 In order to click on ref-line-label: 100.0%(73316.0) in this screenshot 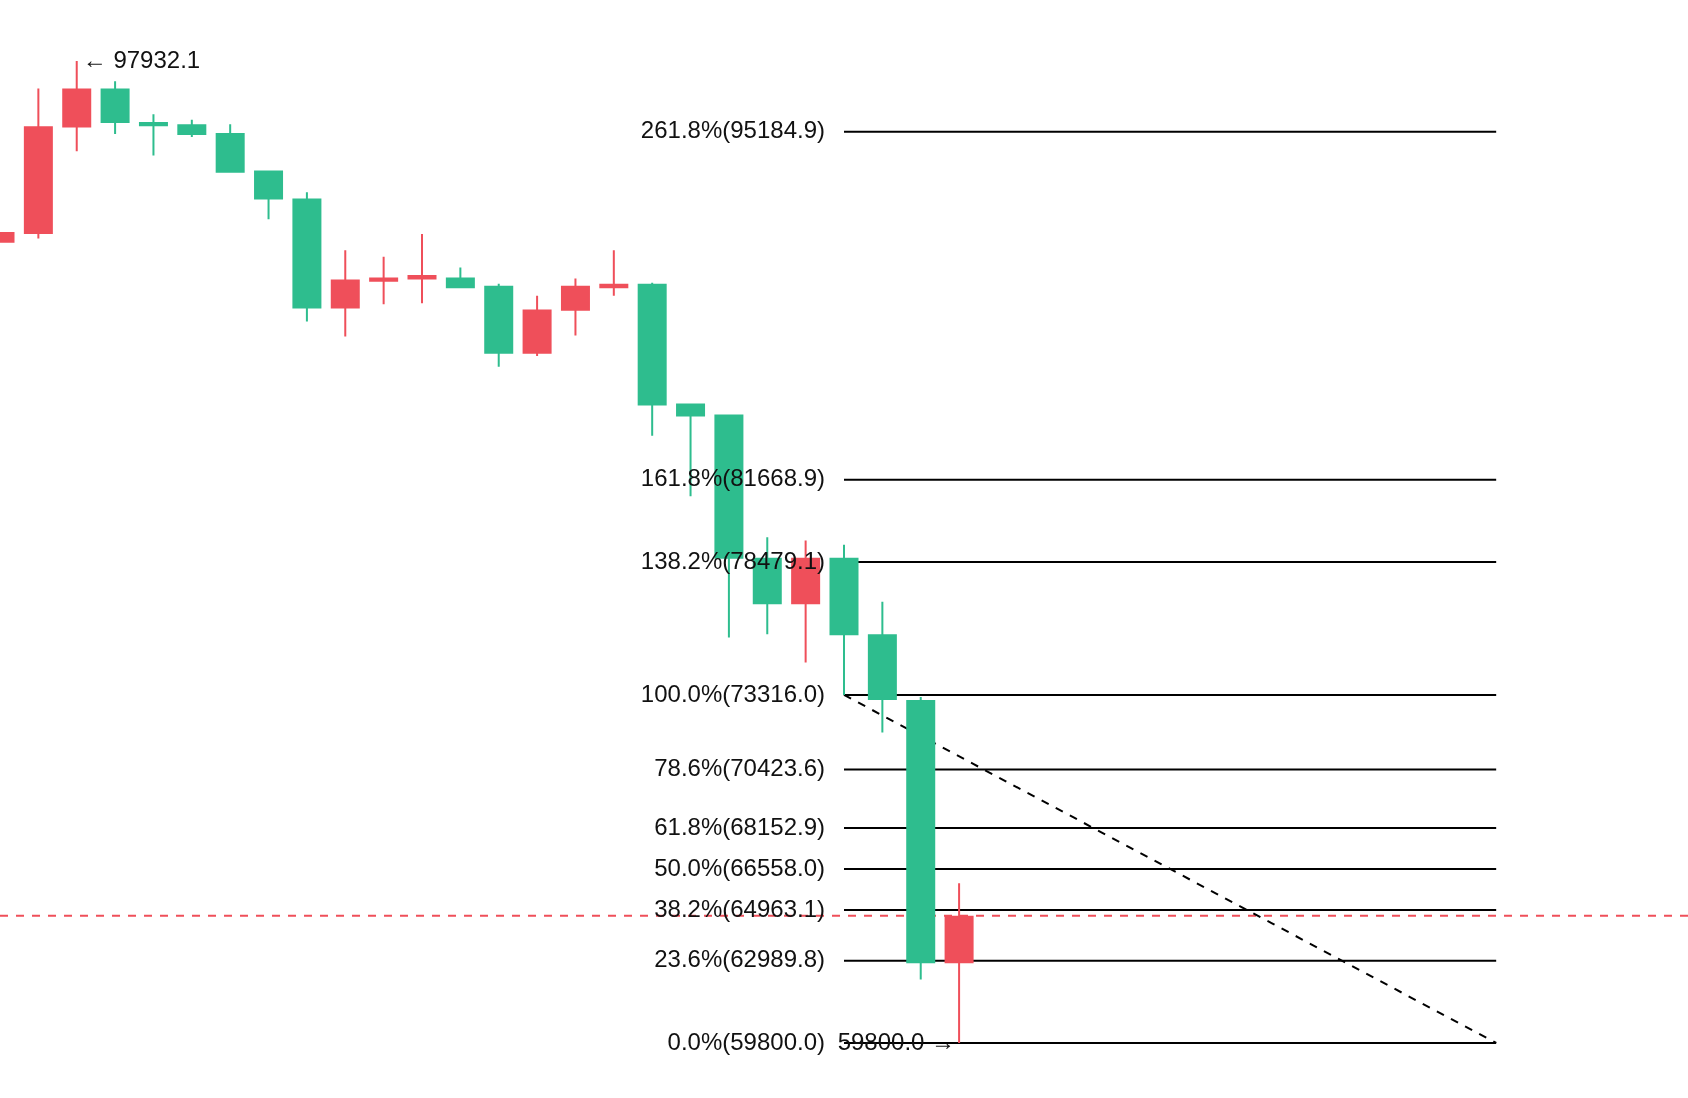, I will do `click(732, 693)`.